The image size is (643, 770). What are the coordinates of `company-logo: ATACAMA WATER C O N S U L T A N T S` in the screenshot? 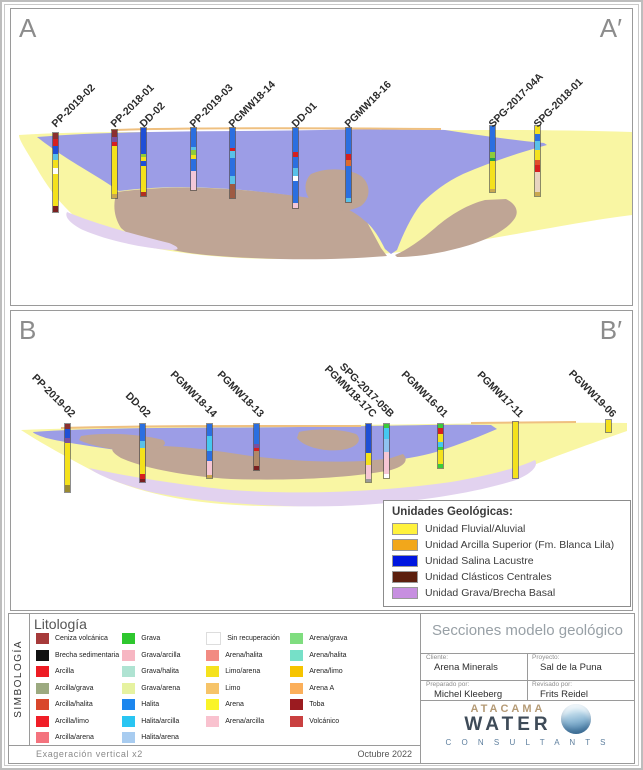 It's located at (527, 725).